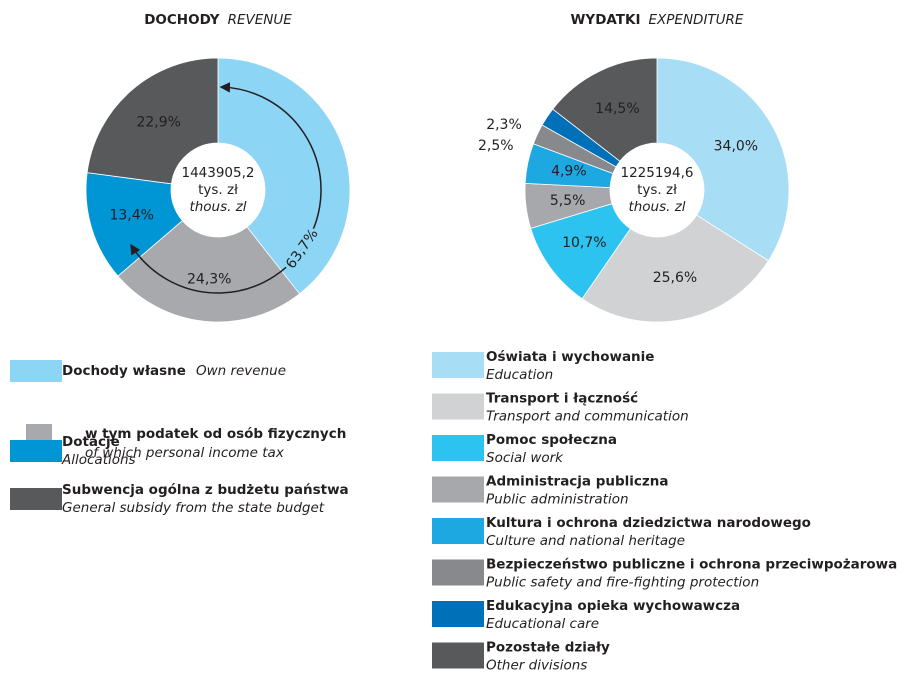  Describe the element at coordinates (536, 666) in the screenshot. I see `legend-label-en: Other divisions` at that location.